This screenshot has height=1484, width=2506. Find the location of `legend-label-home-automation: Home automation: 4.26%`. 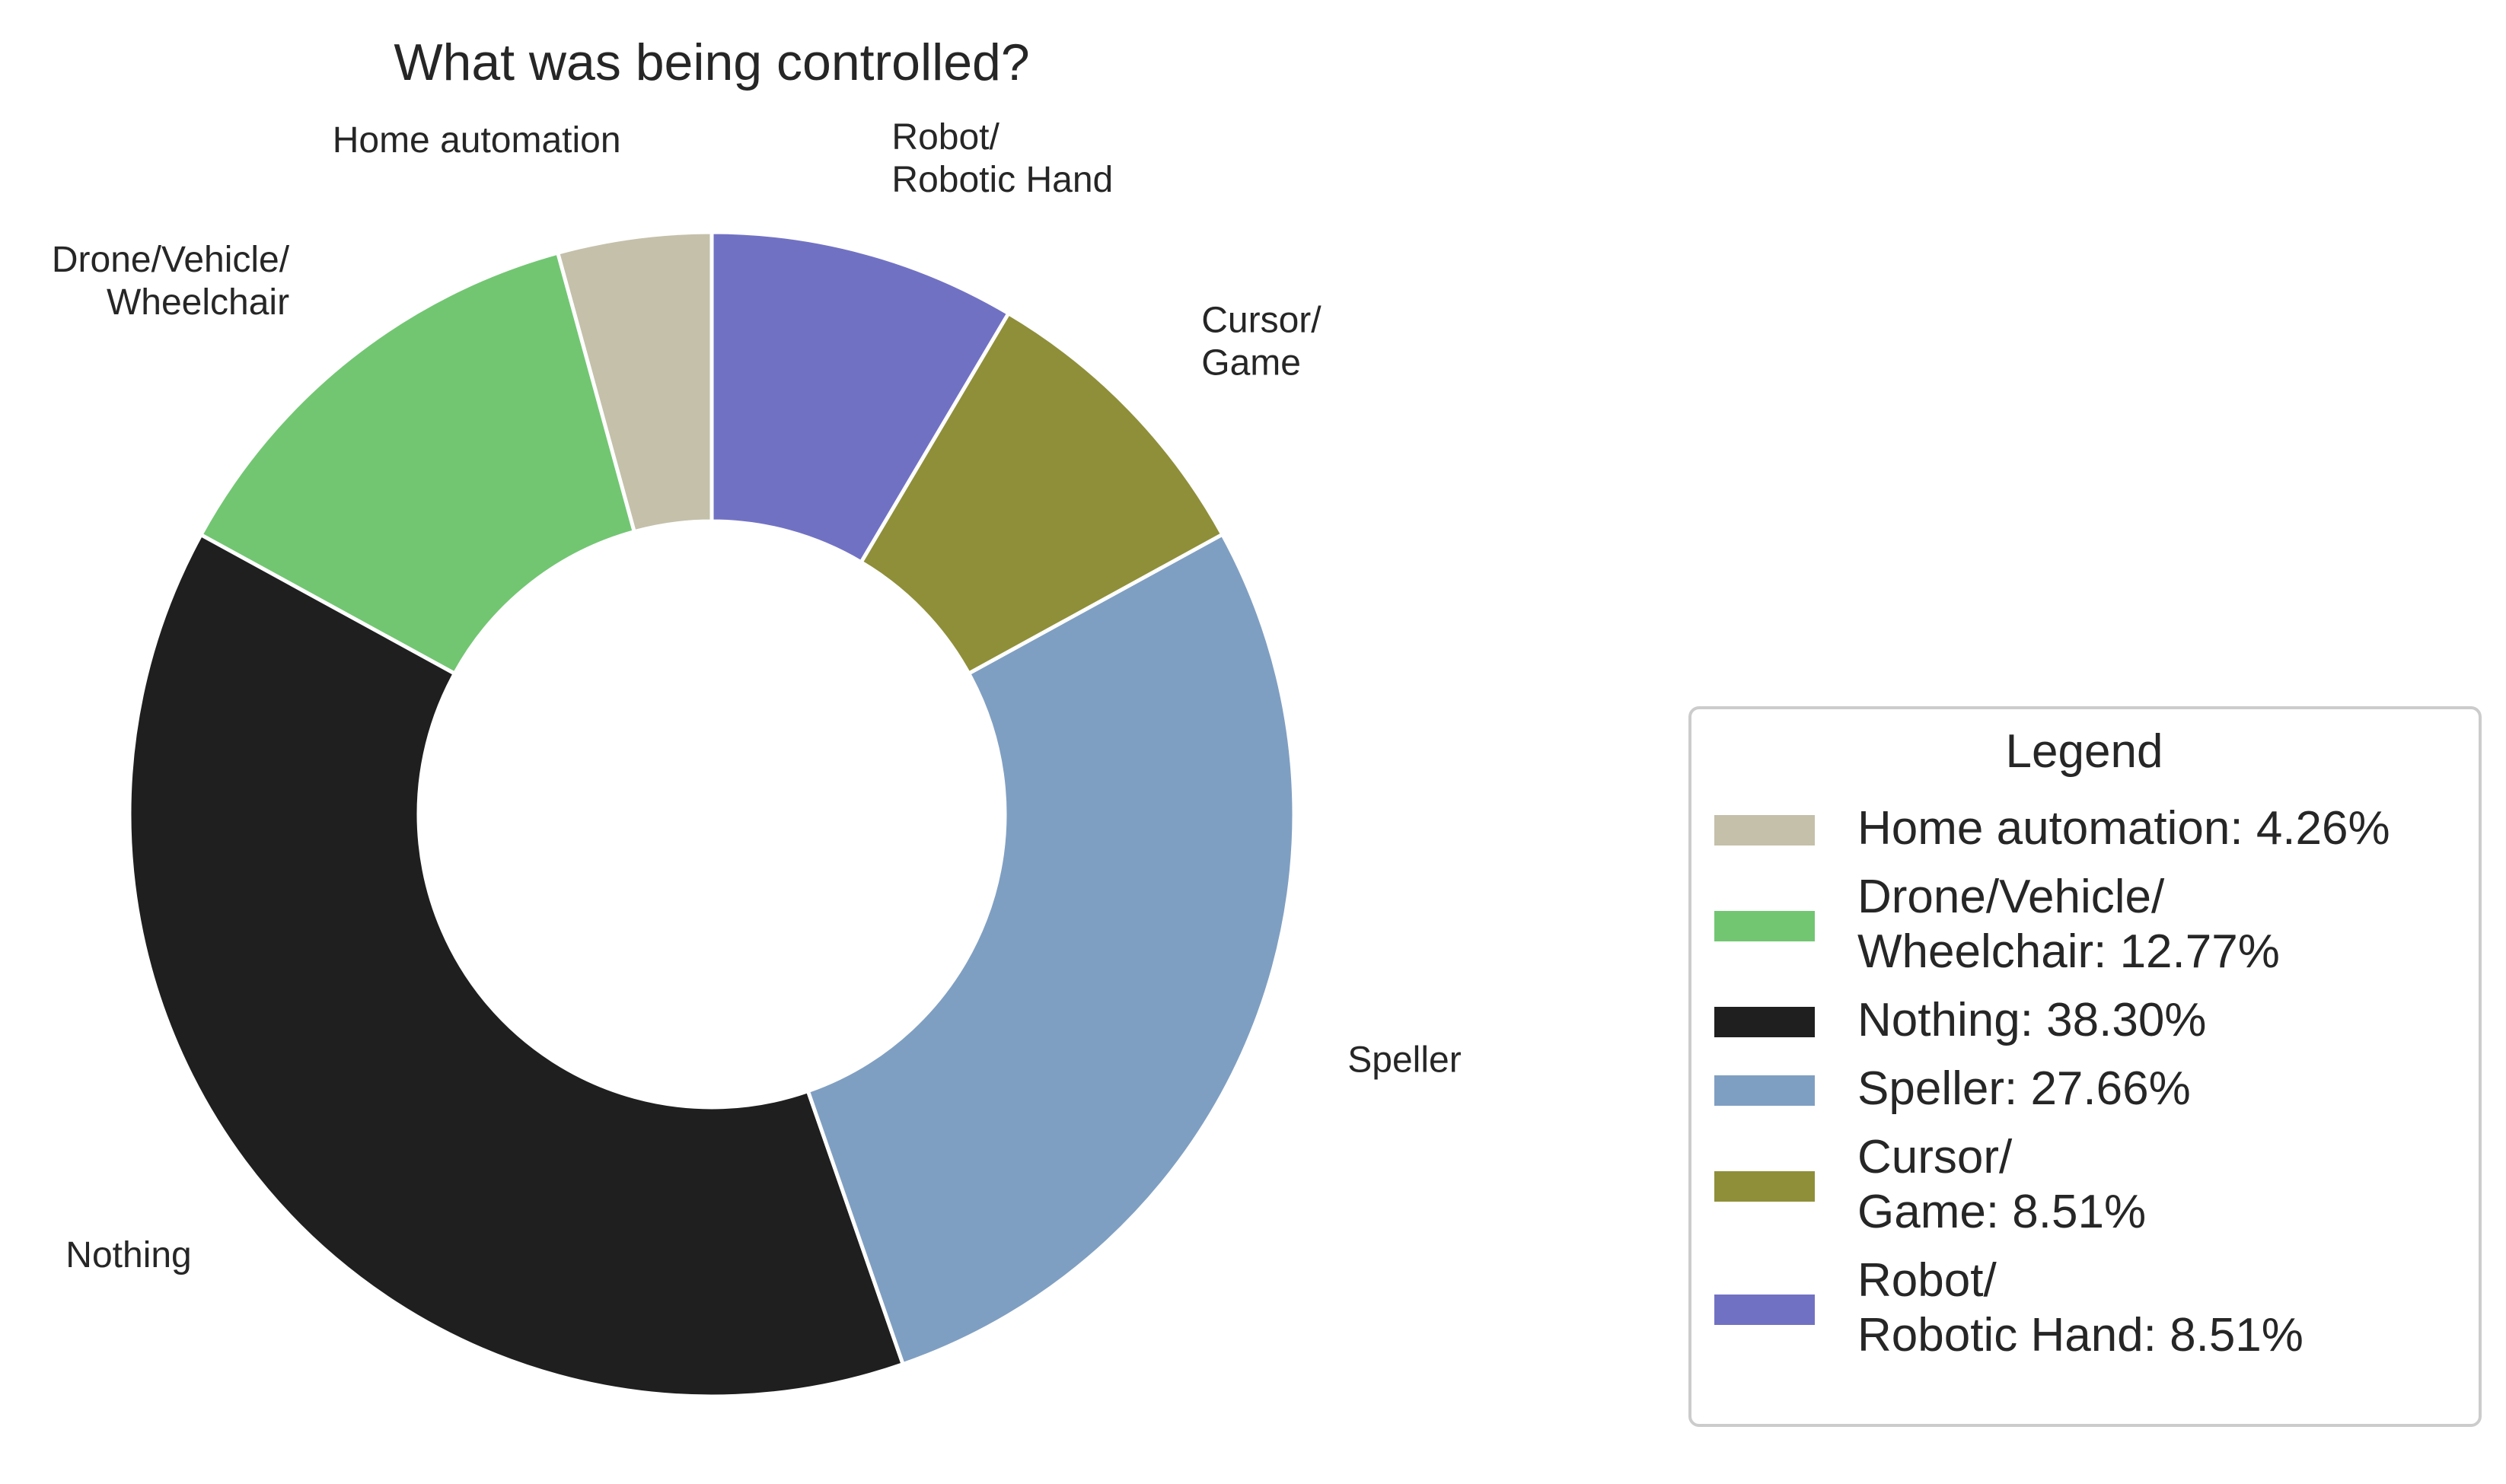

legend-label-home-automation: Home automation: 4.26% is located at coordinates (2123, 828).